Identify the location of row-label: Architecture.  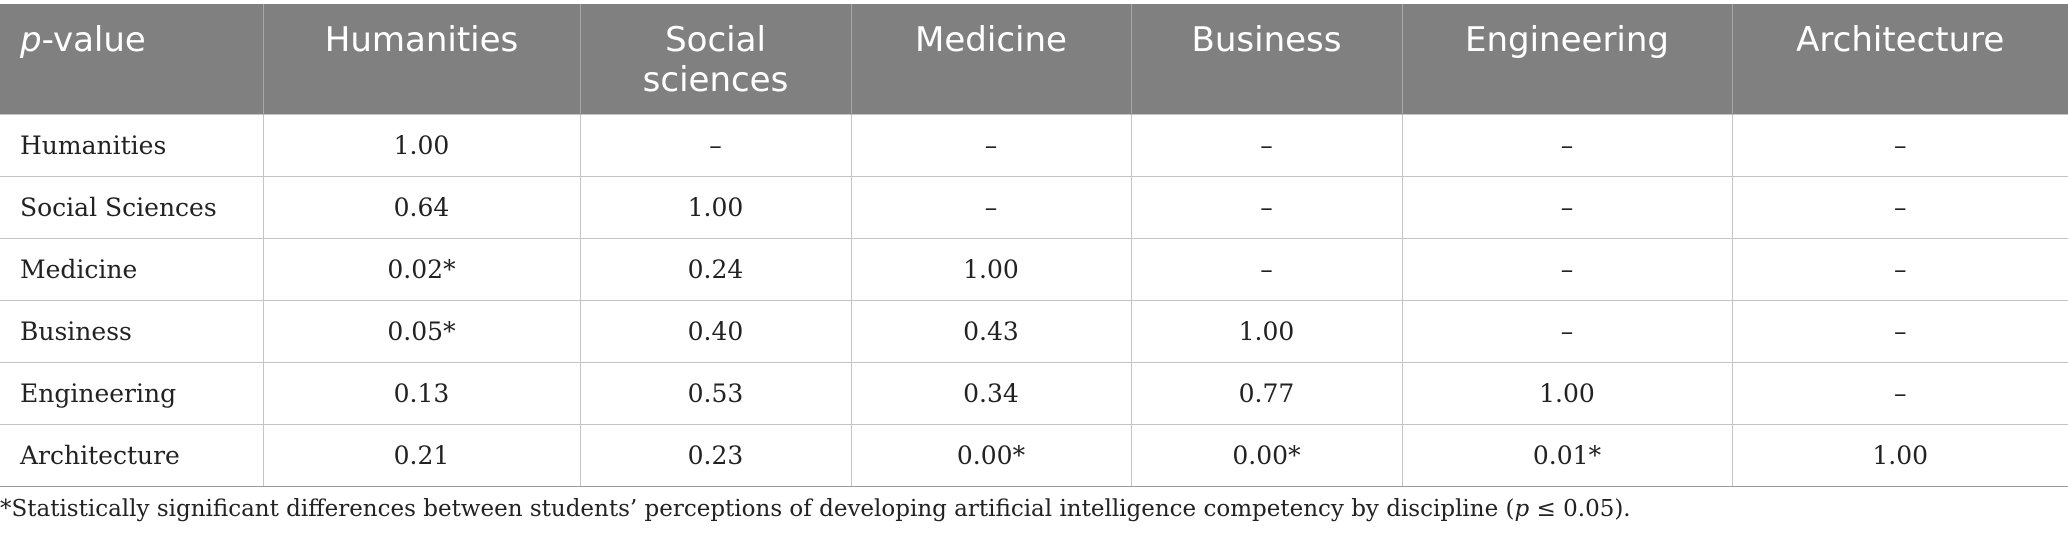
(132, 455).